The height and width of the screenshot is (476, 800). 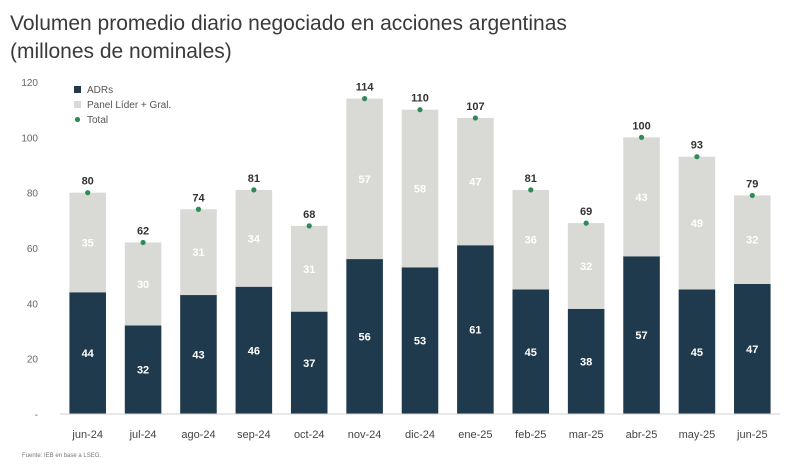 I want to click on legend: ADRs Panel Líder + Gral. Total, so click(x=122, y=105).